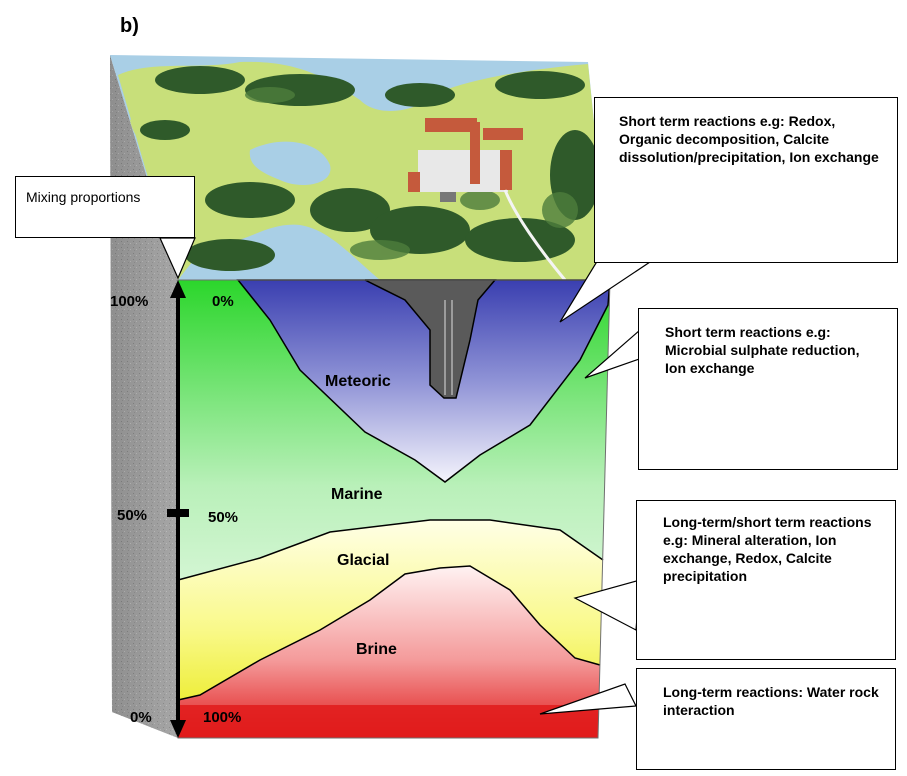 This screenshot has width=907, height=776. What do you see at coordinates (141, 717) in the screenshot?
I see `left-axis-0: 0%` at bounding box center [141, 717].